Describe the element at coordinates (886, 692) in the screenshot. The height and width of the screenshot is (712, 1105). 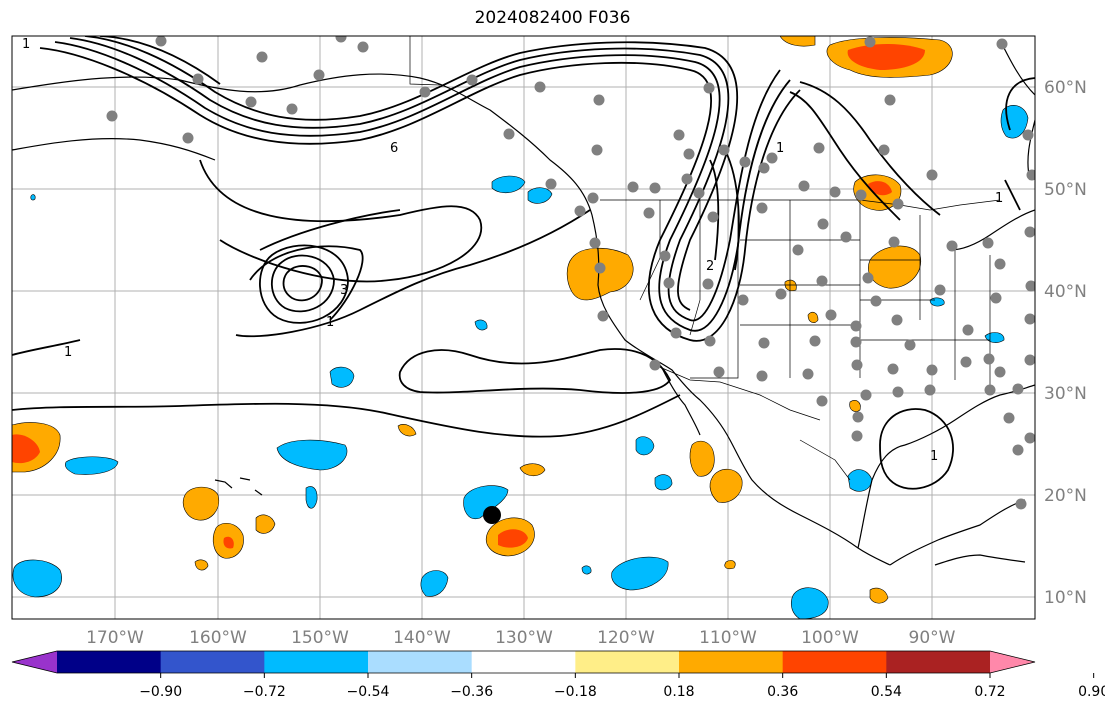
I see `colorbar-tick-label: 0.54` at that location.